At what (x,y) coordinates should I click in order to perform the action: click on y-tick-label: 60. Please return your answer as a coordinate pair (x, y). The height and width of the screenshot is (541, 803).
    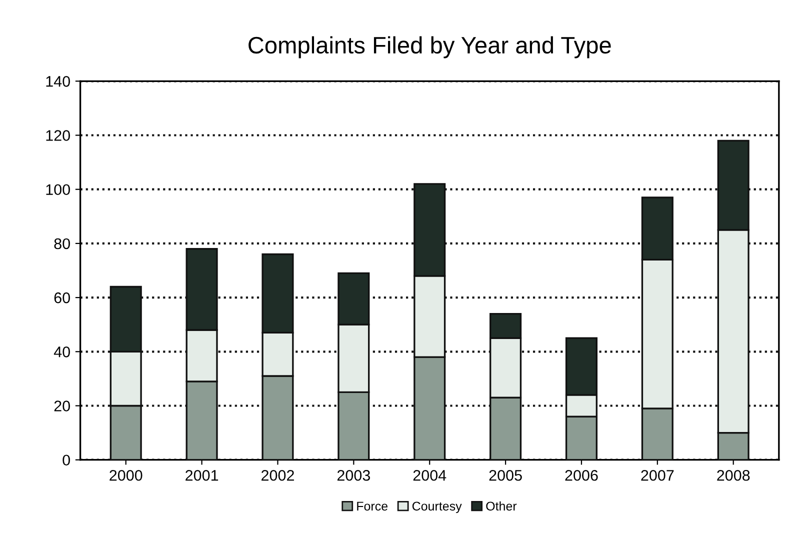
    Looking at the image, I should click on (62, 298).